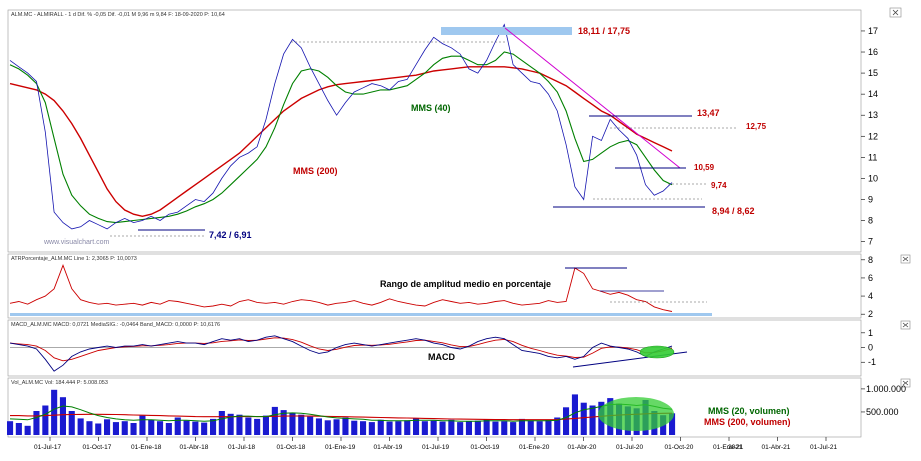  Describe the element at coordinates (749, 411) in the screenshot. I see `volume-label-mms-20: MMS (20, volumen)` at that location.